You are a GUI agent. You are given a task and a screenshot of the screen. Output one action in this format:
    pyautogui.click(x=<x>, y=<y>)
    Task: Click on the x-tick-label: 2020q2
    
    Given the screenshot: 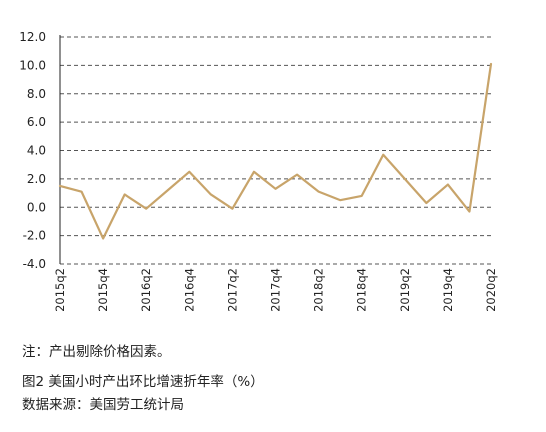 What is the action you would take?
    pyautogui.click(x=491, y=290)
    